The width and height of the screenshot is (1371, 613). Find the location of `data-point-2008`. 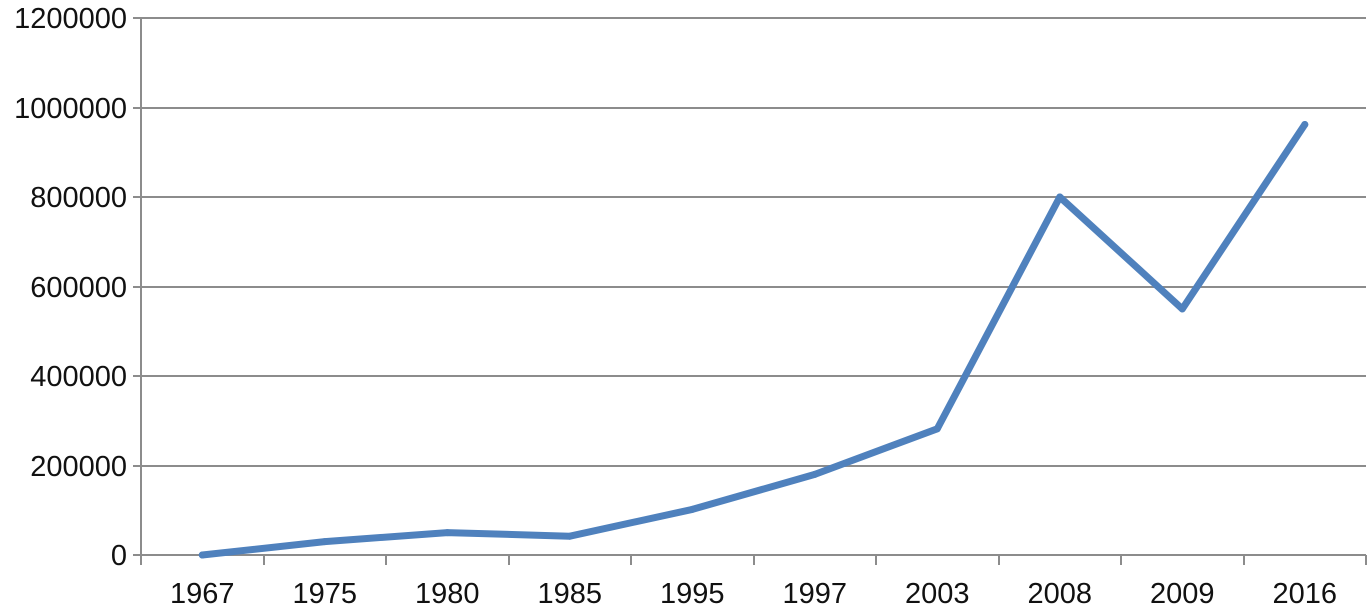

data-point-2008 is located at coordinates (1060, 197).